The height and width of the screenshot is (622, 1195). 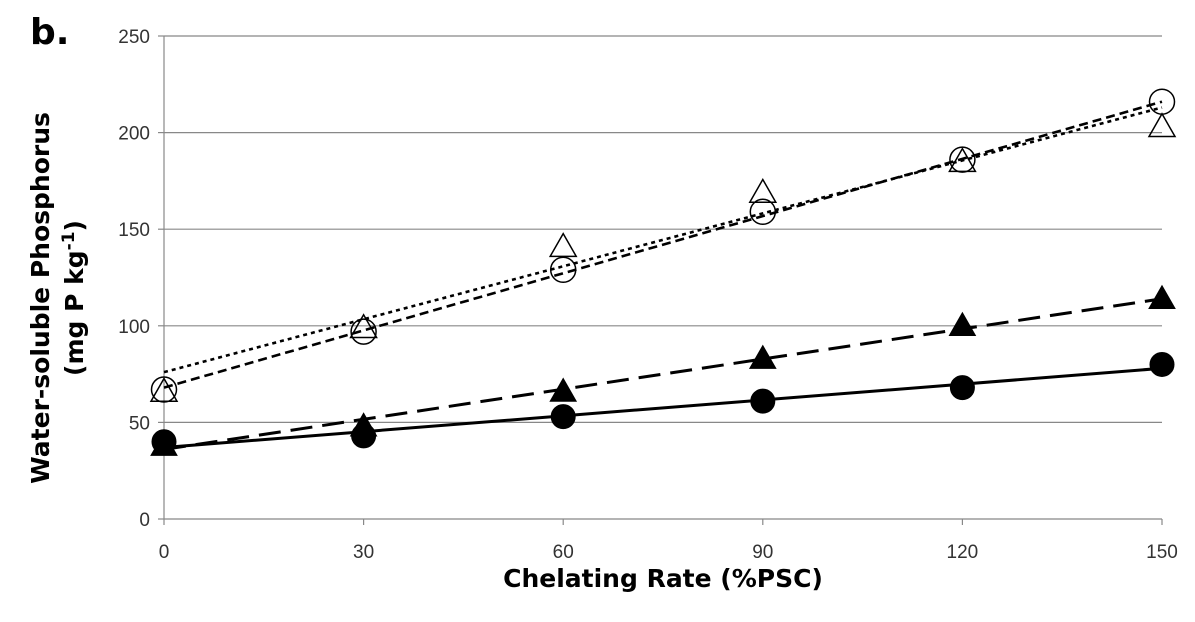 I want to click on y-tick-label-150: 150, so click(x=134, y=230).